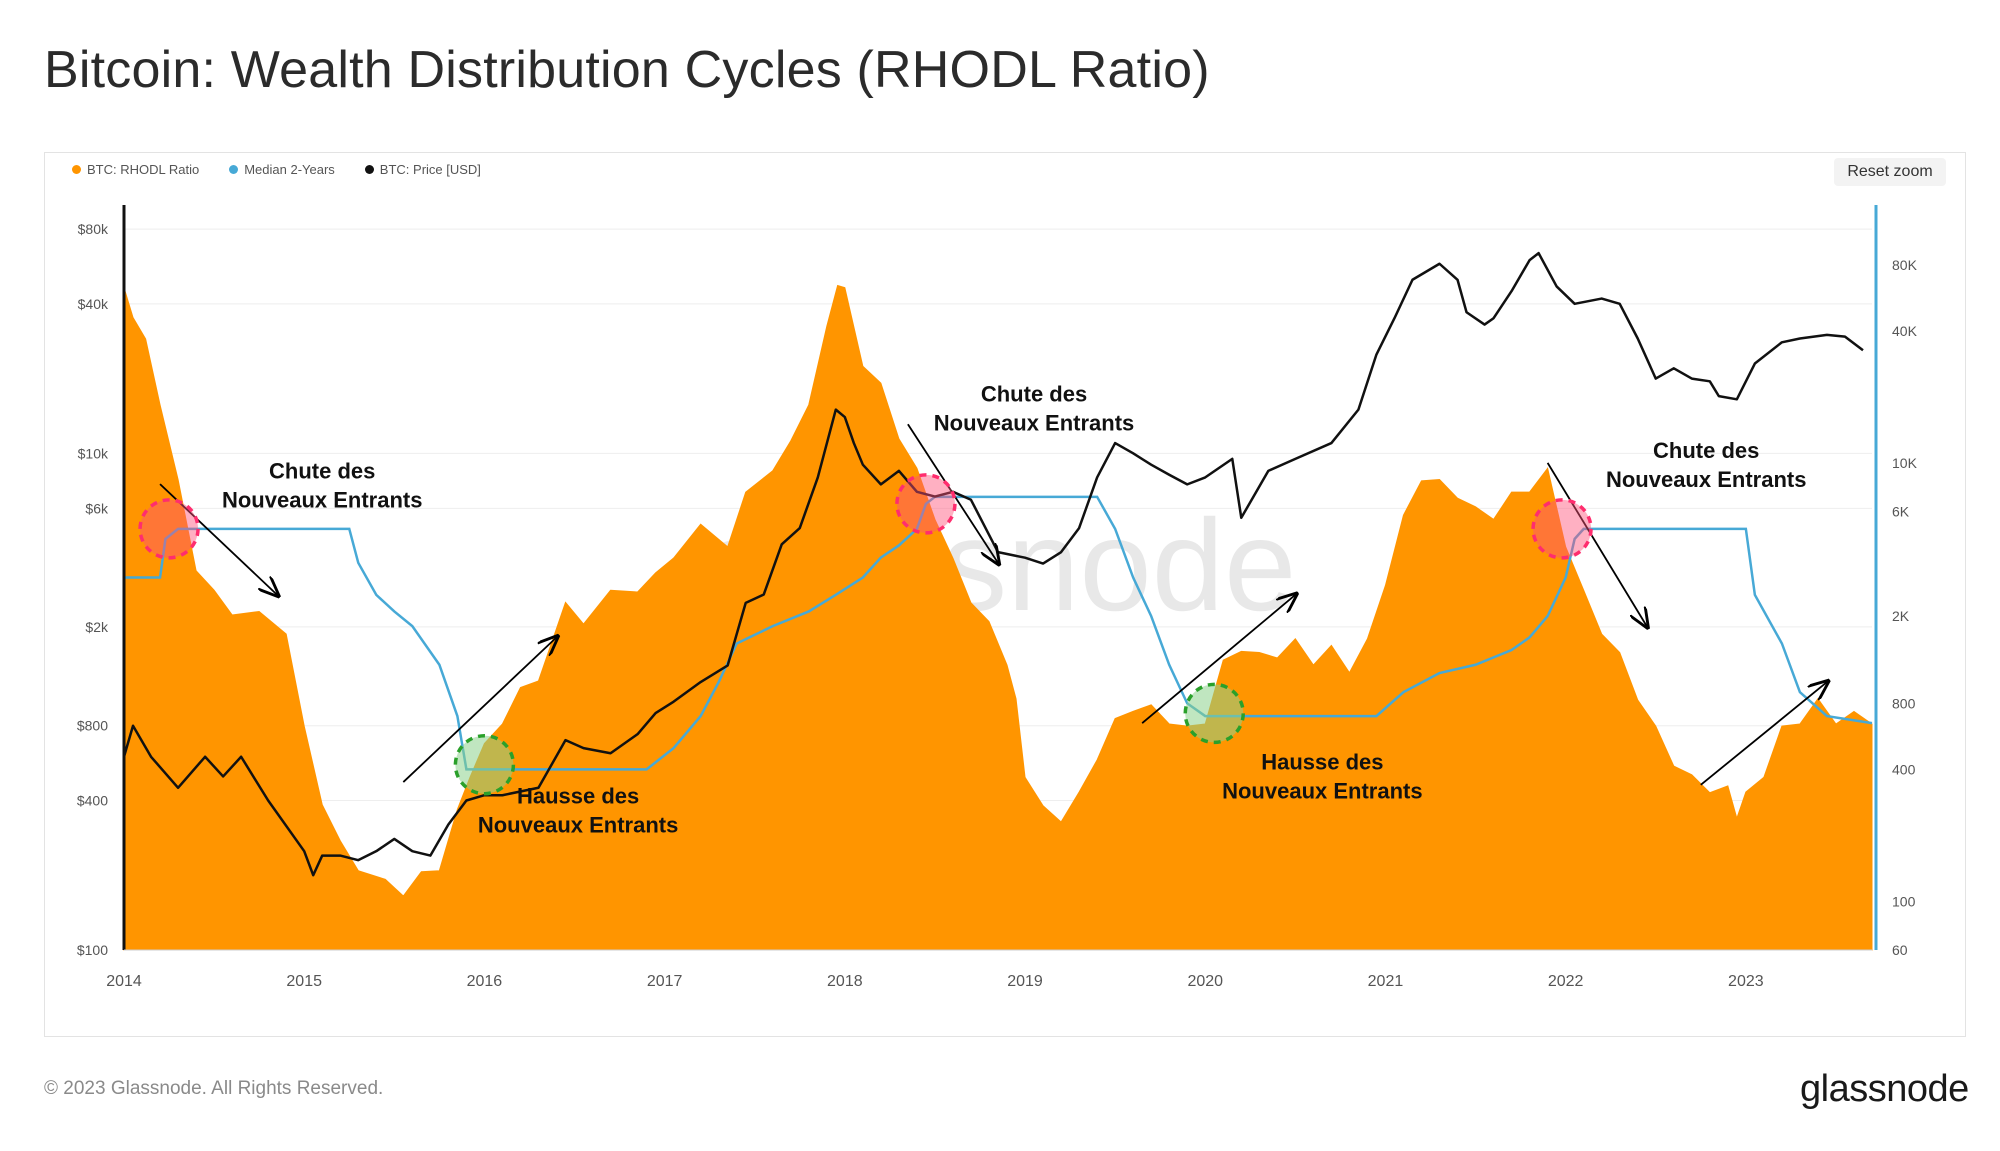 The height and width of the screenshot is (1151, 2000). What do you see at coordinates (1884, 1089) in the screenshot?
I see `brand-logo: glassnode` at bounding box center [1884, 1089].